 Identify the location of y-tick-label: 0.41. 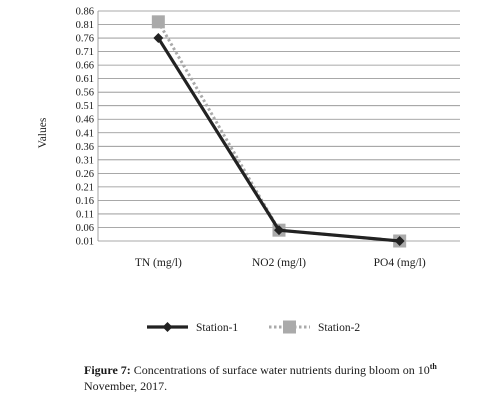
(85, 133).